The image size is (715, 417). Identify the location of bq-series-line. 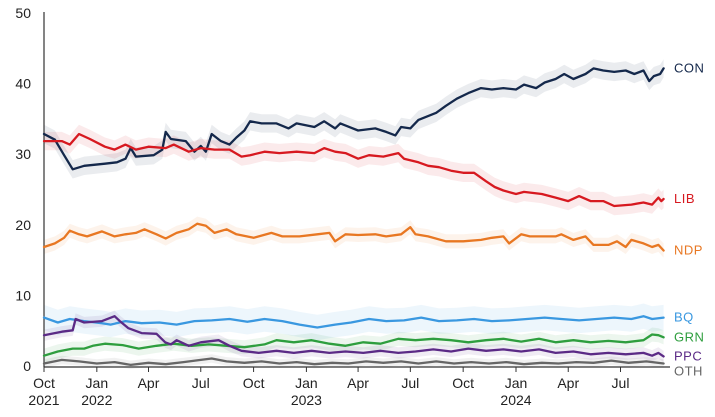
(353, 322).